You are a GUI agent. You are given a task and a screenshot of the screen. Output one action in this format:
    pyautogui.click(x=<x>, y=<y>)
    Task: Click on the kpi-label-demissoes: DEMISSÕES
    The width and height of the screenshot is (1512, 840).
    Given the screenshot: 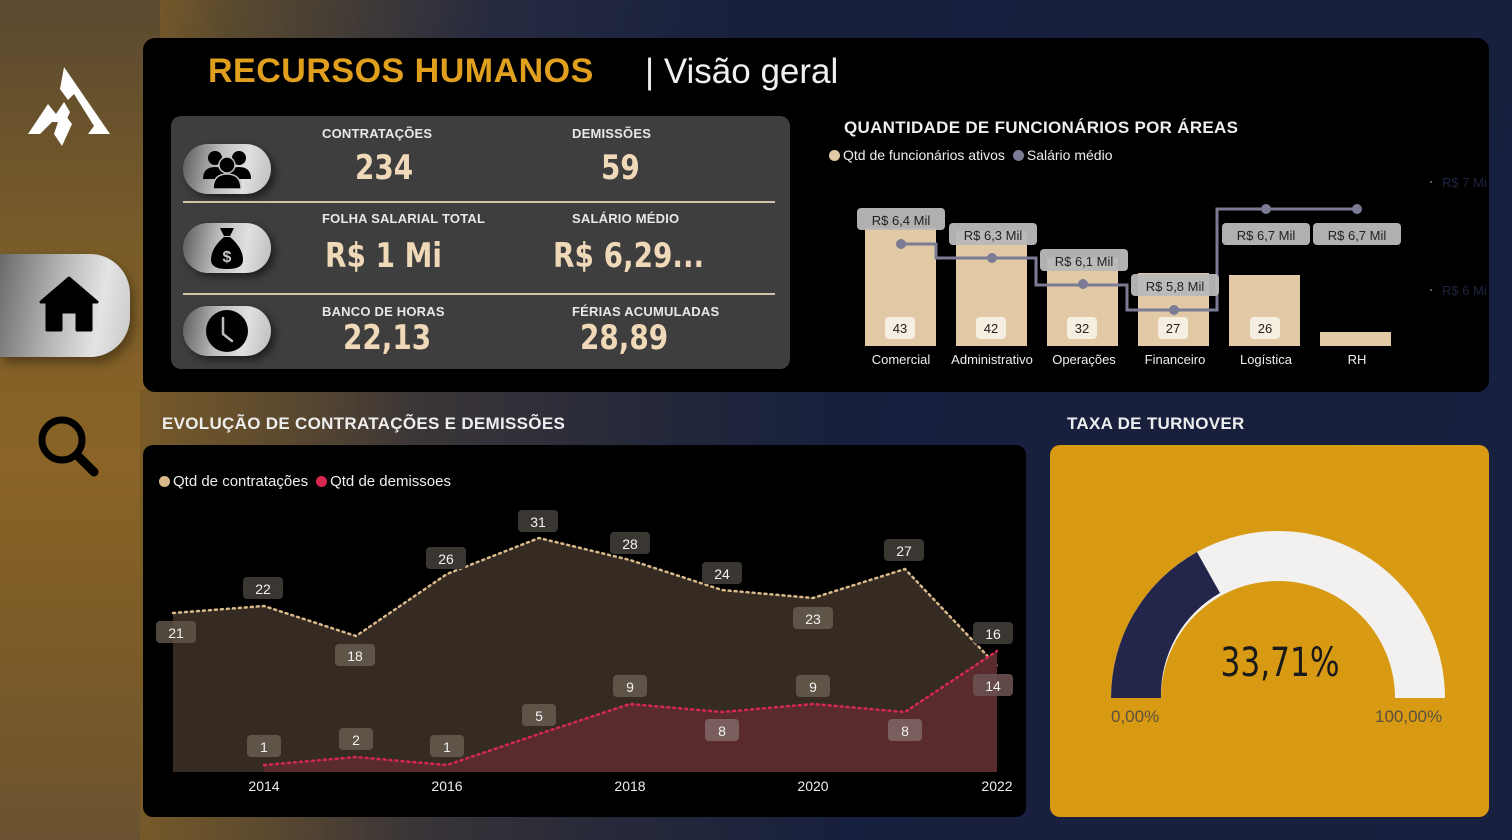 What is the action you would take?
    pyautogui.click(x=612, y=133)
    